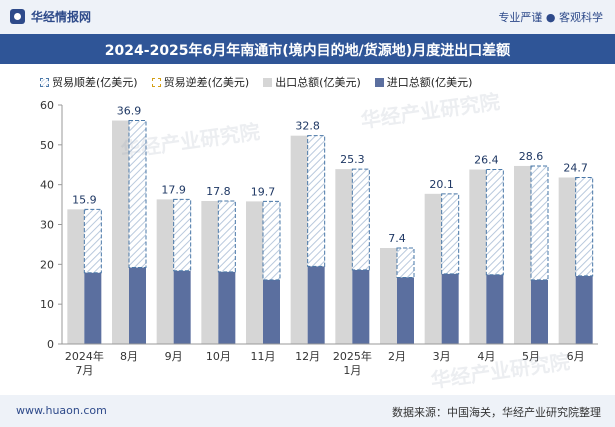  I want to click on x-tick-label: 3月, so click(442, 356).